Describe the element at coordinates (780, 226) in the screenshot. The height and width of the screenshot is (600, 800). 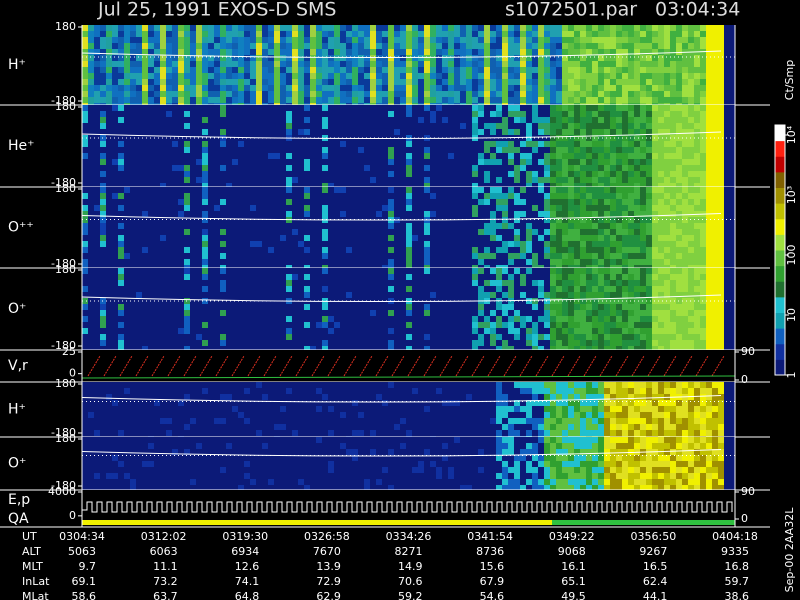
I see `colorbar-segment` at that location.